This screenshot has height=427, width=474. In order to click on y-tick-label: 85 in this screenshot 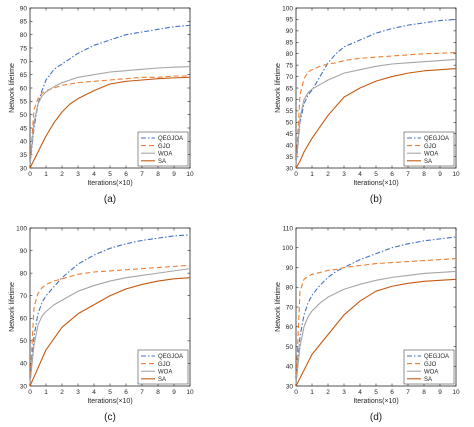, I will do `click(24, 22)`.